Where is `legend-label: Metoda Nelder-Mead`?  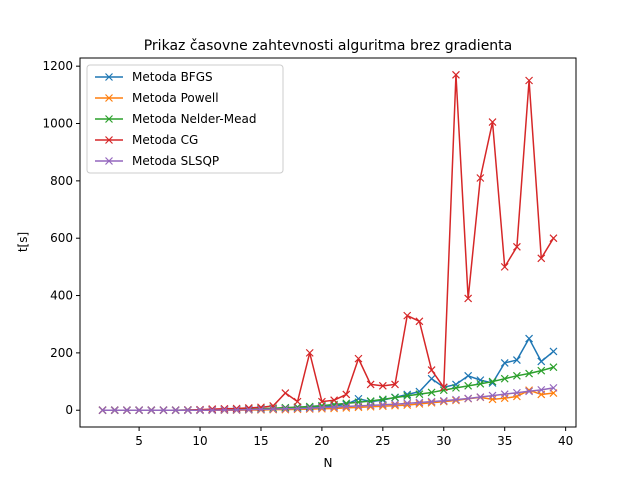
legend-label: Metoda Nelder-Mead is located at coordinates (194, 119).